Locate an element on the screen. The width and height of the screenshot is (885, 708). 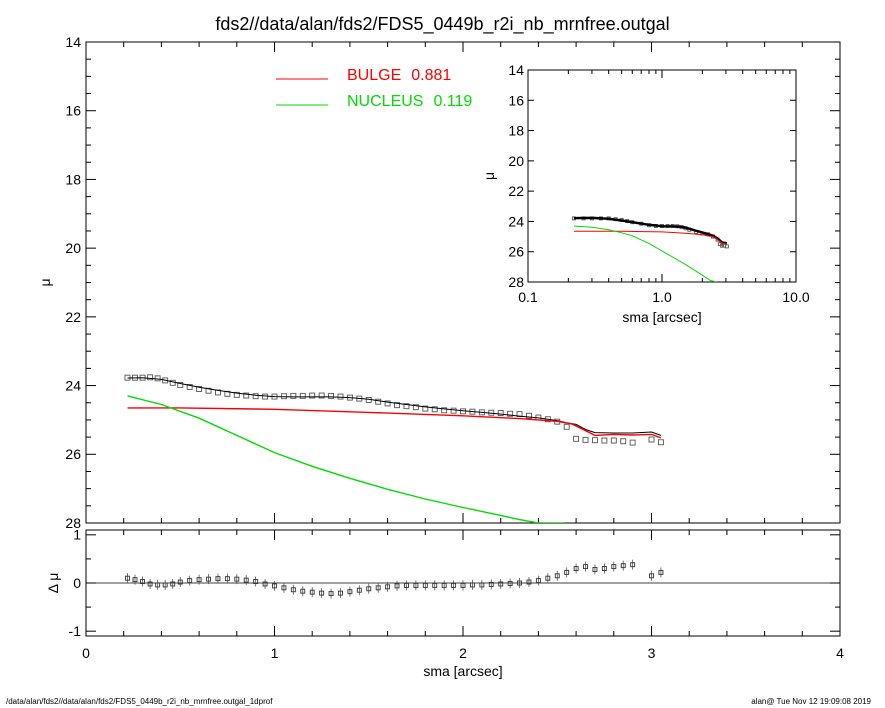
legend-name: BULGE is located at coordinates (374, 75).